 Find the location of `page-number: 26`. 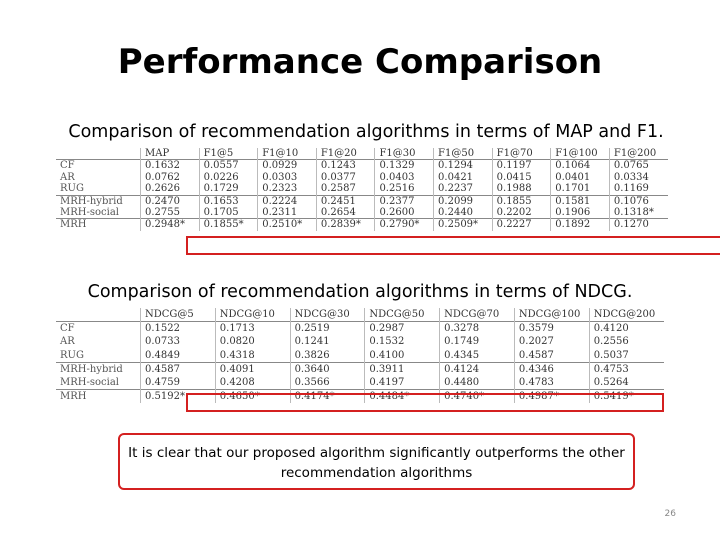

page-number: 26 is located at coordinates (670, 514).